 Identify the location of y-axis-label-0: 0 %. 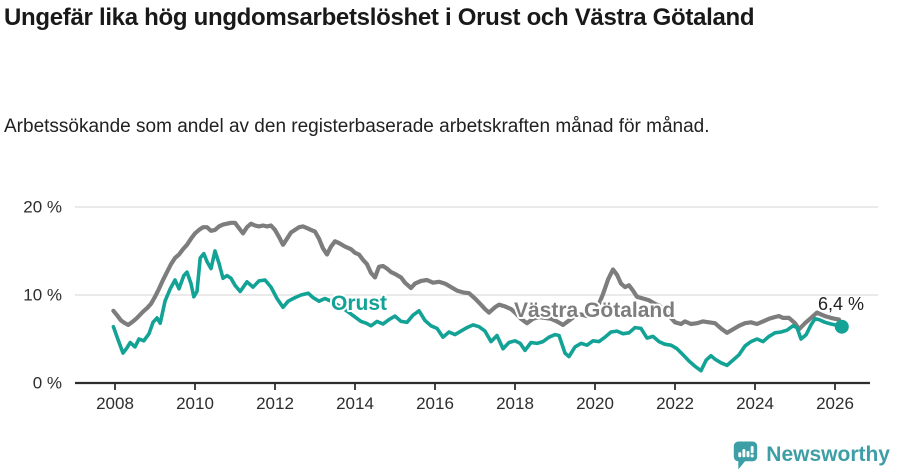
(47, 383).